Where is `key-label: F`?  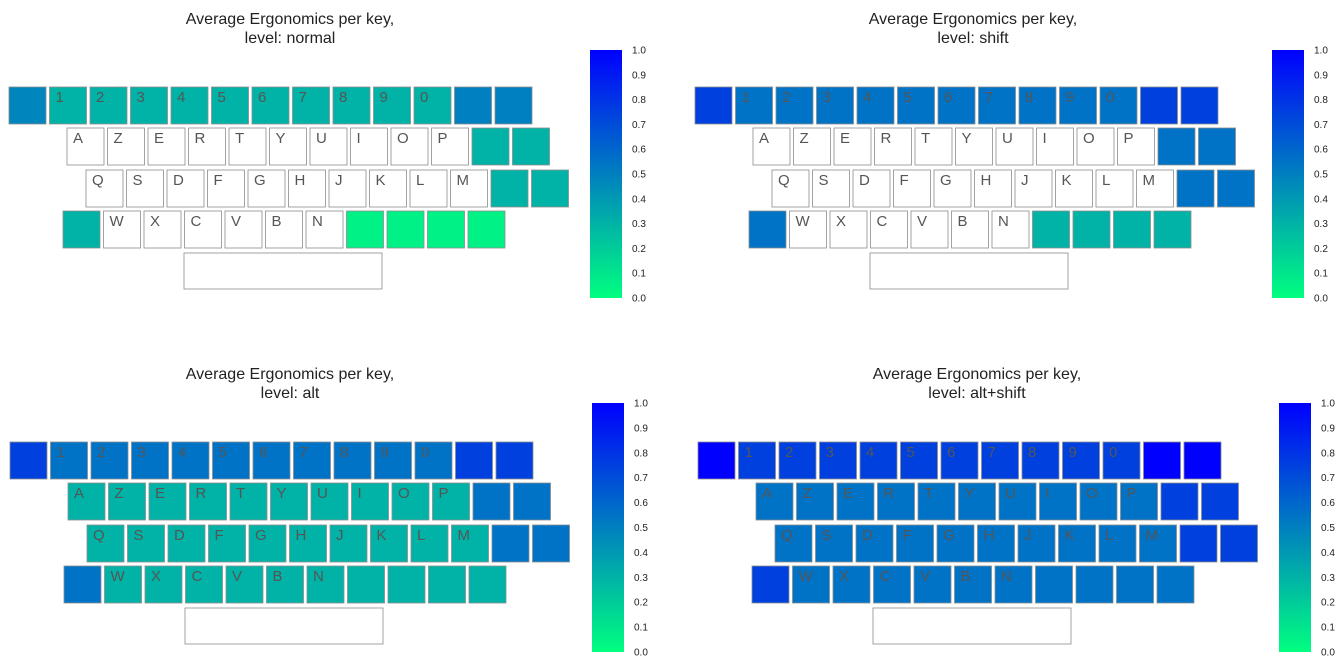
key-label: F is located at coordinates (218, 180).